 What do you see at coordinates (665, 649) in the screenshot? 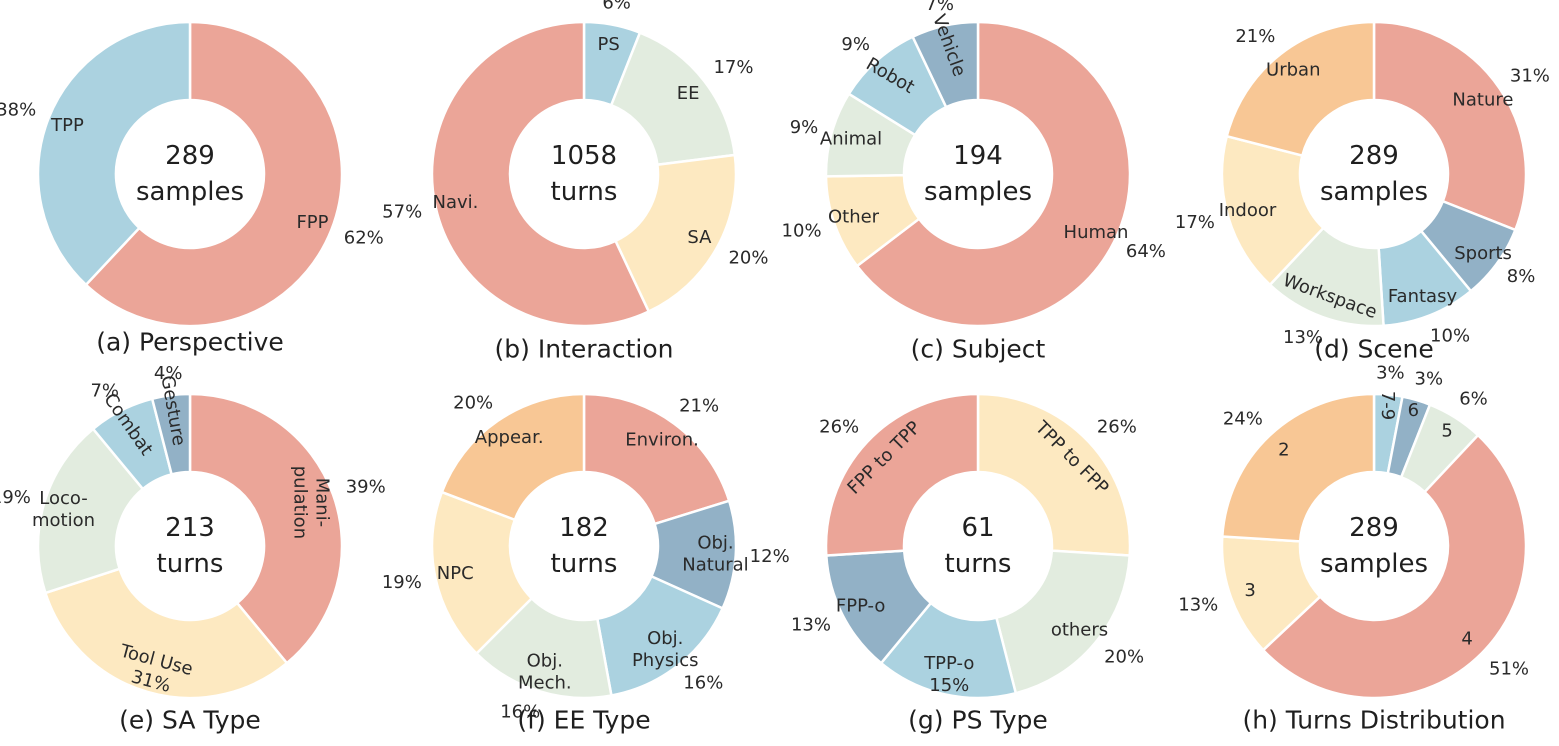
I see `slice-label: Obj. Physics` at bounding box center [665, 649].